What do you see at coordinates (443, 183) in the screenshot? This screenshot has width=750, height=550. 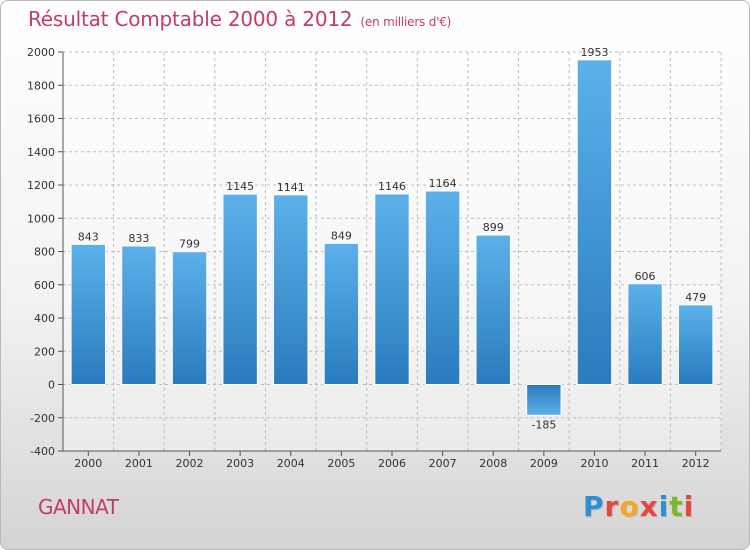 I see `data-label: 1164` at bounding box center [443, 183].